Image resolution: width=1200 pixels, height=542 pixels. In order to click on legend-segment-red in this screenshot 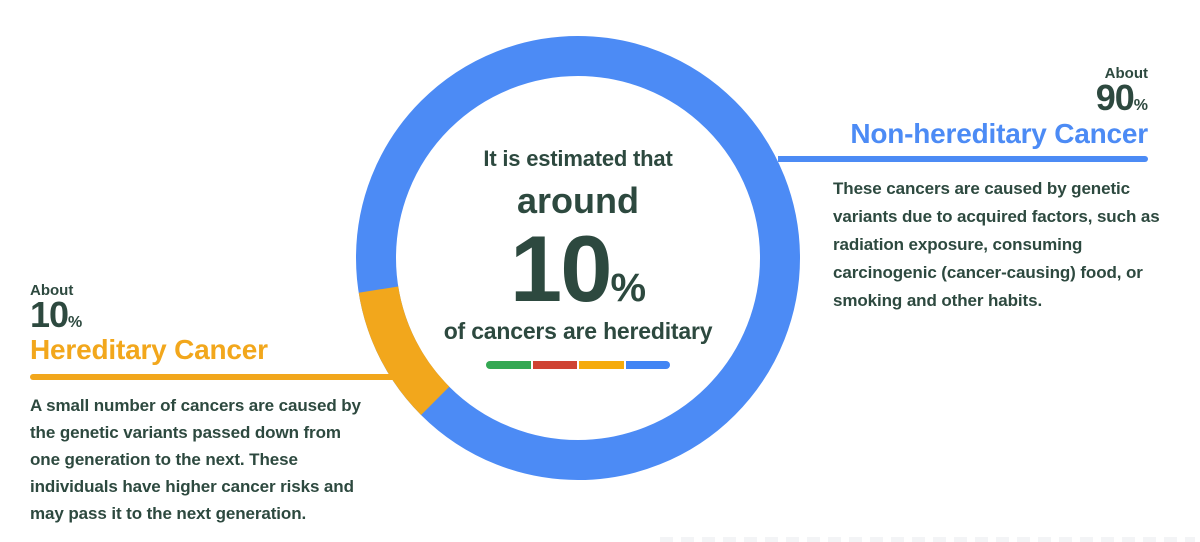, I will do `click(554, 365)`.